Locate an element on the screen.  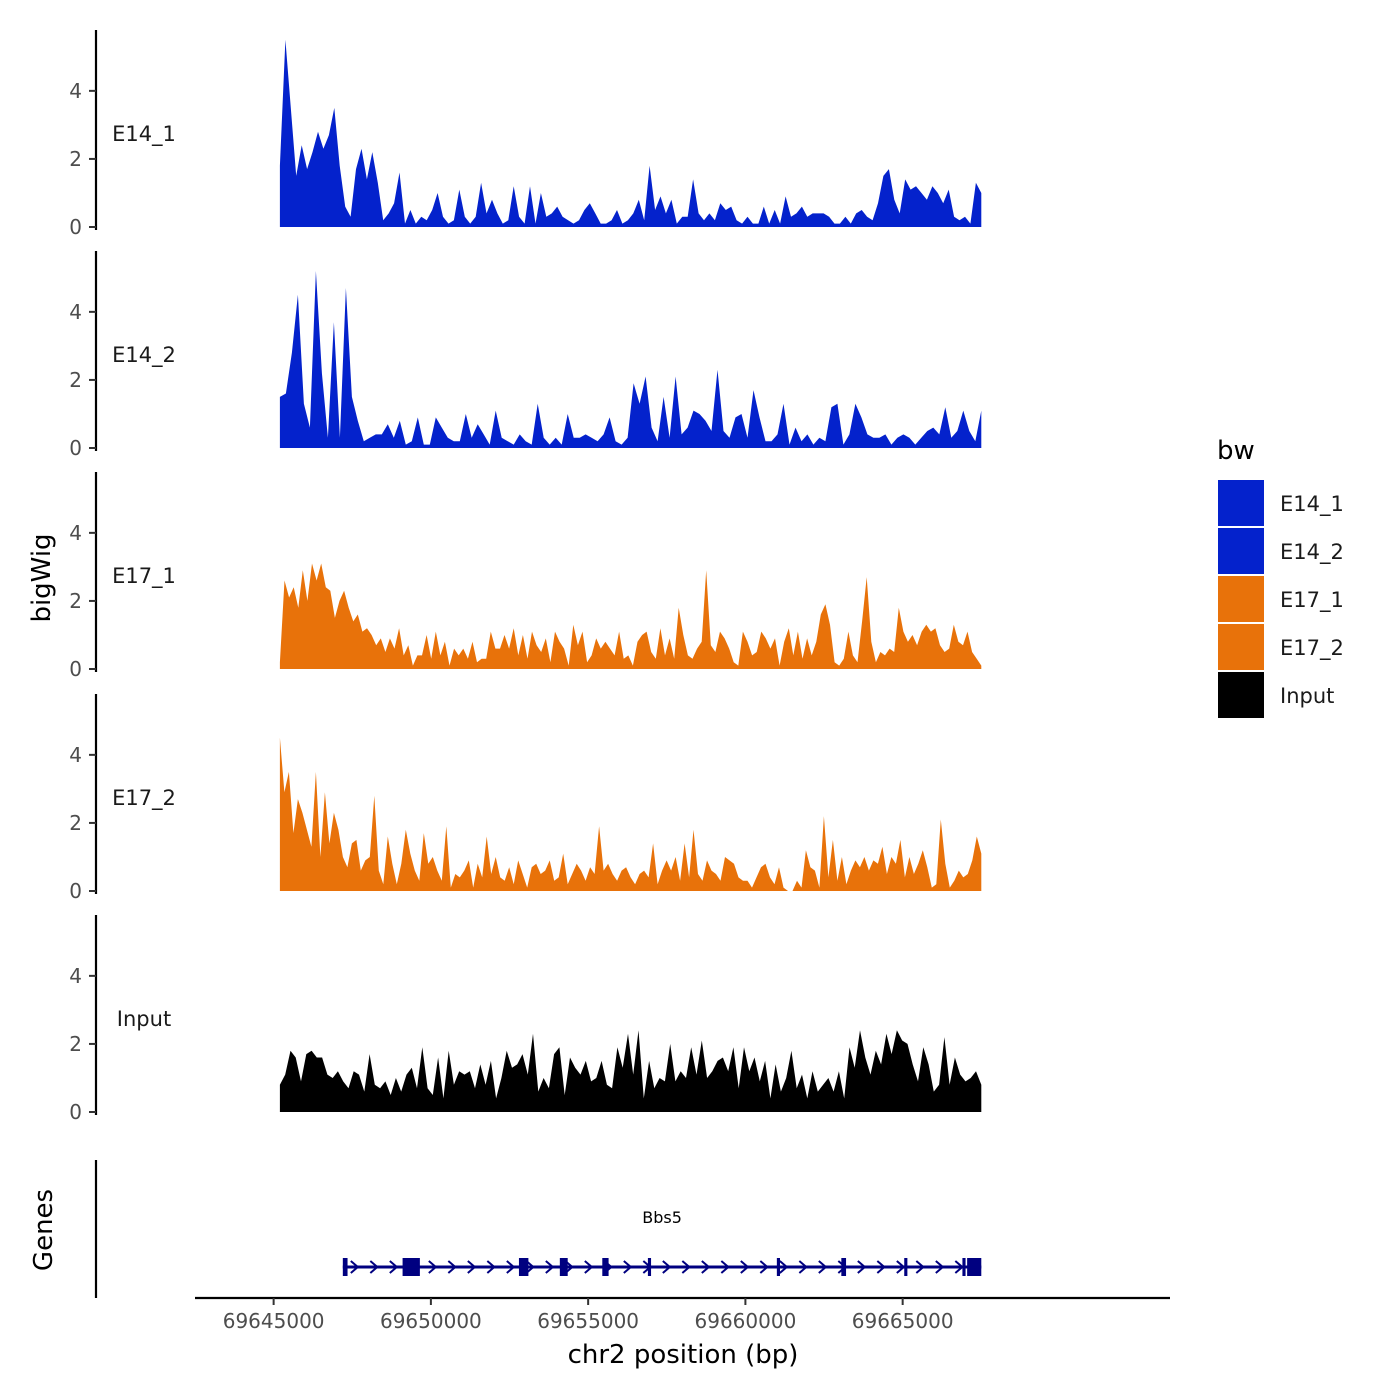
track-label-E14_2: E14_2 is located at coordinates (144, 355).